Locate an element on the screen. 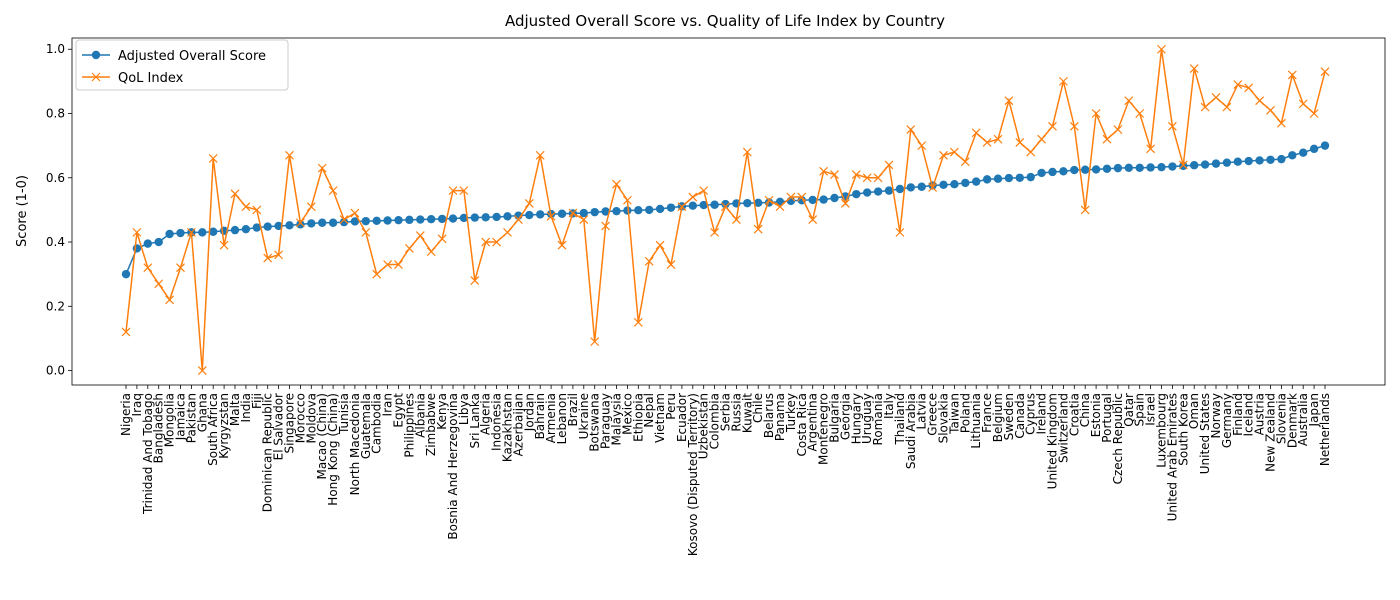 This screenshot has height=600, width=1400. x-tick-label: United Kingdom is located at coordinates (1053, 441).